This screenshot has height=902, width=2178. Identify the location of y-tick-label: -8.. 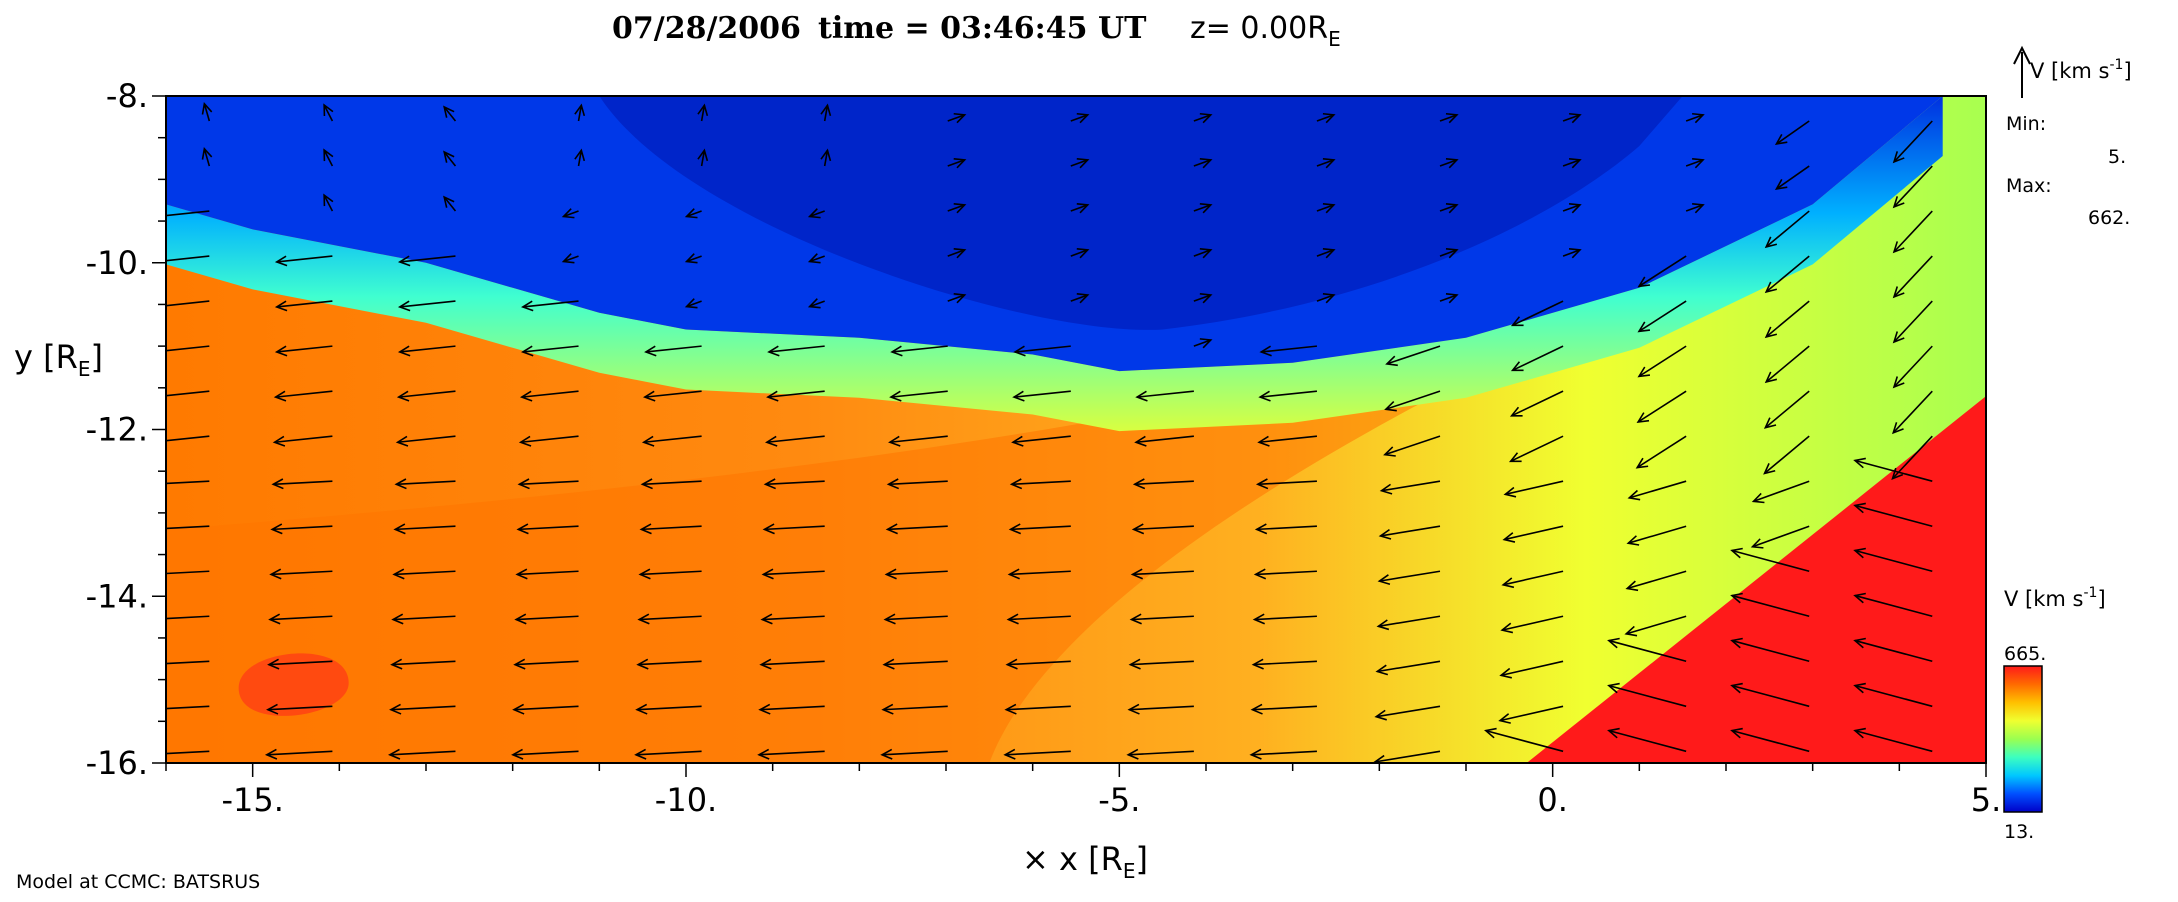
(127, 96).